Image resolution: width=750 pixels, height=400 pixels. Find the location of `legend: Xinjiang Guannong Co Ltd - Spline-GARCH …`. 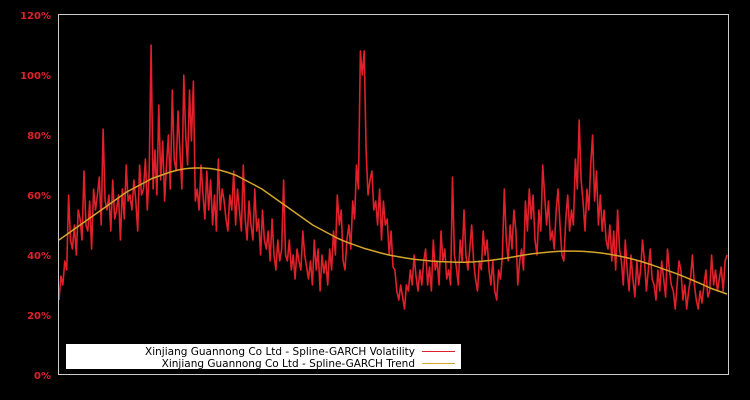

legend: Xinjiang Guannong Co Ltd - Spline-GARCH … is located at coordinates (263, 357).